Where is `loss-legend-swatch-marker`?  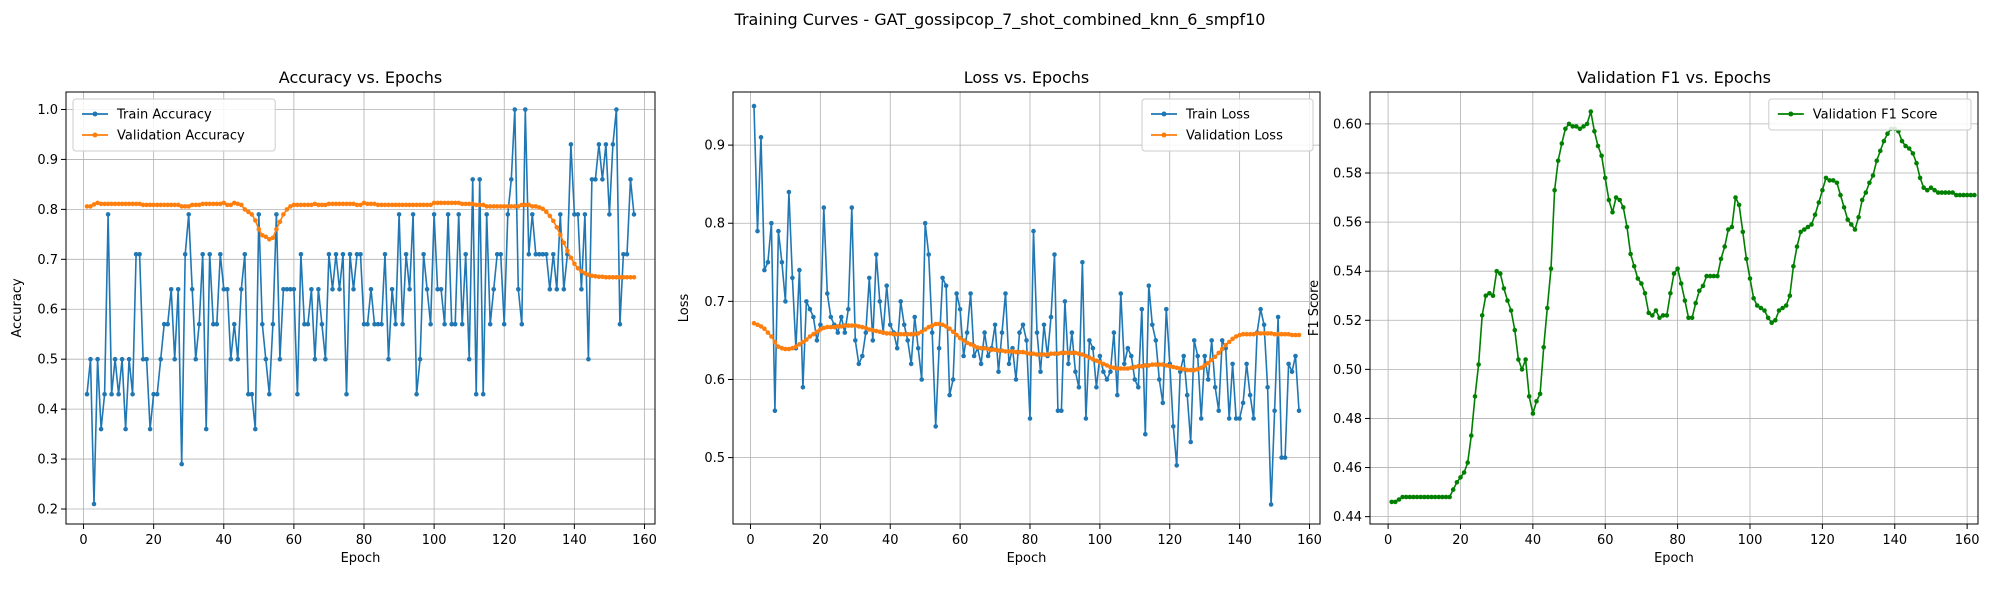
loss-legend-swatch-marker is located at coordinates (1164, 135).